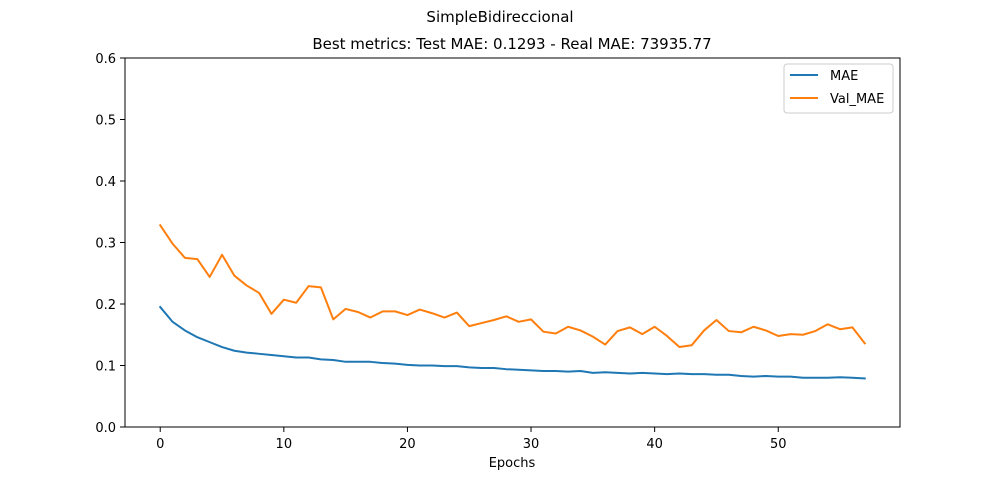 The image size is (1000, 480). I want to click on x-tick-label: 50, so click(778, 444).